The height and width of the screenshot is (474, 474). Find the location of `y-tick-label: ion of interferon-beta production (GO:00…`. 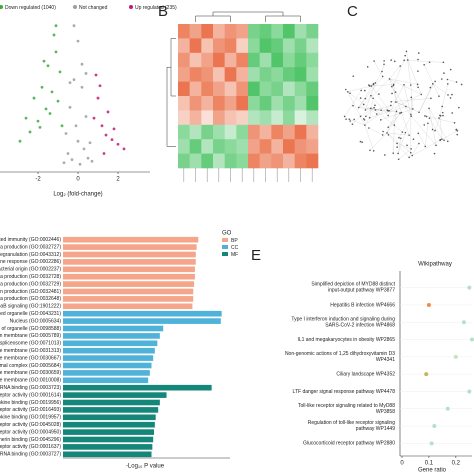

y-tick-label: ion of interferon-beta production (GO:00… is located at coordinates (30, 277).